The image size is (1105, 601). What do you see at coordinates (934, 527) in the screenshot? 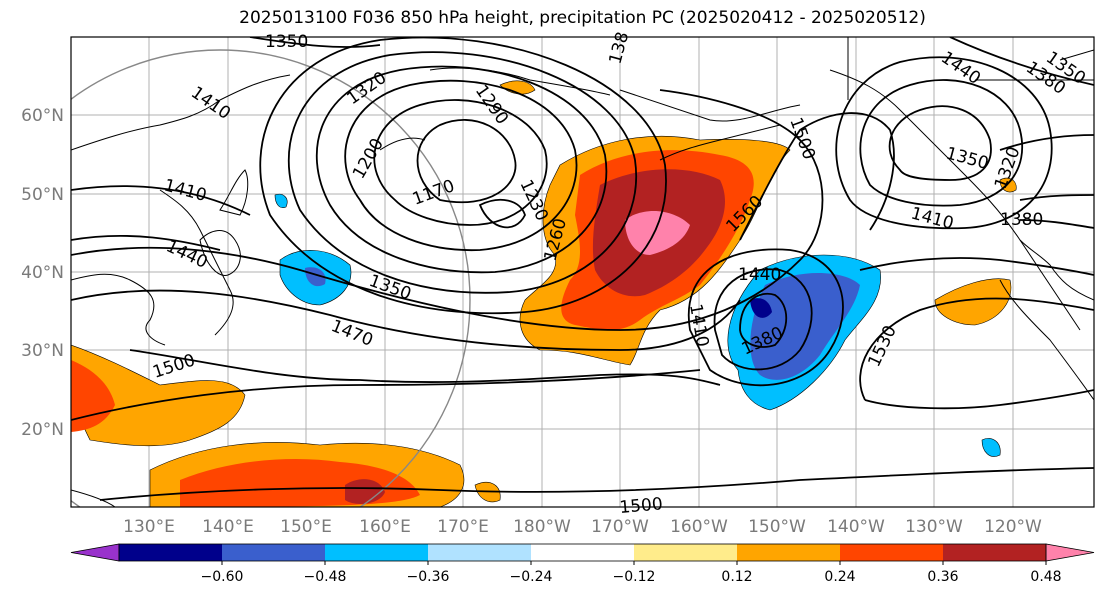
I see `lon-label: 130°W` at bounding box center [934, 527].